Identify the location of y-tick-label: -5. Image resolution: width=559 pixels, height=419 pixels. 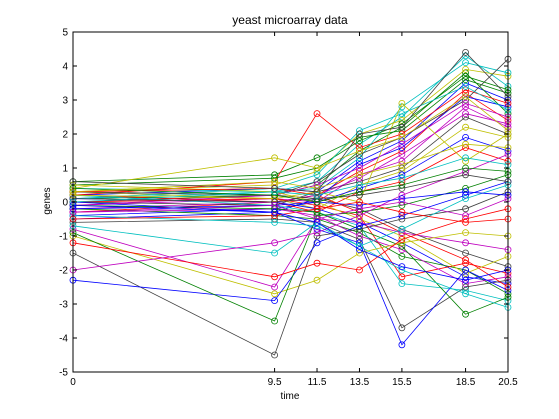
(63, 373).